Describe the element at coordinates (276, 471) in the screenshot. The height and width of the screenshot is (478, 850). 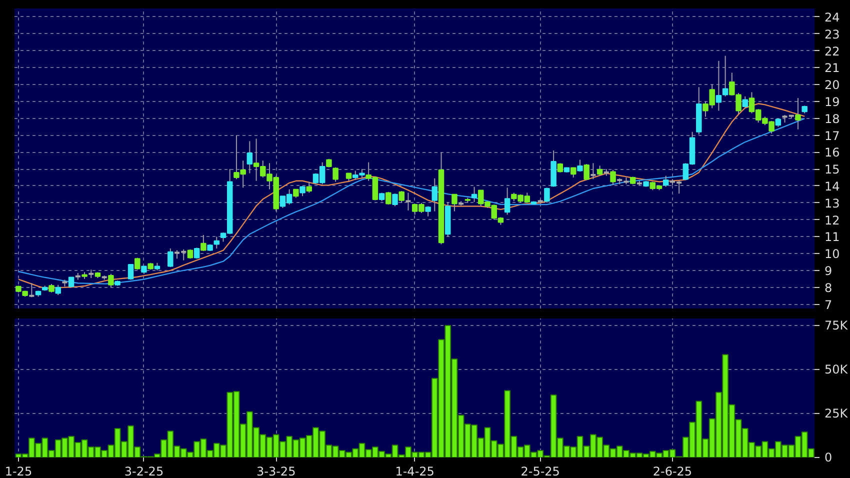
I see `x-tick-label: 3-3-25` at that location.